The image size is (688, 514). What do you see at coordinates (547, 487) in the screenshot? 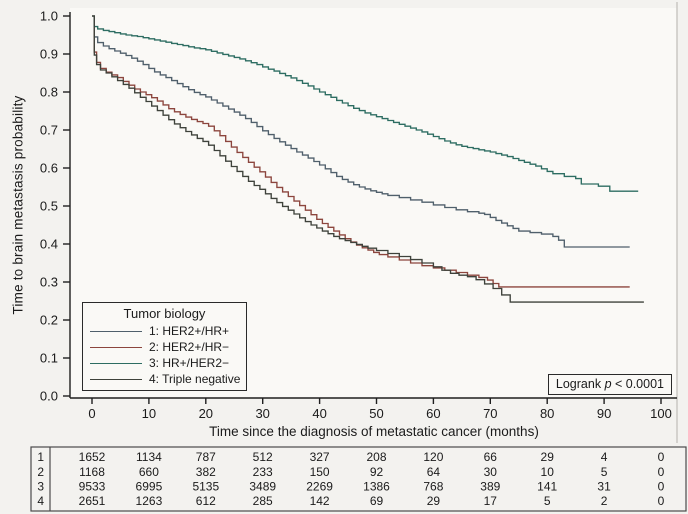
I see `risk-count: 141` at bounding box center [547, 487].